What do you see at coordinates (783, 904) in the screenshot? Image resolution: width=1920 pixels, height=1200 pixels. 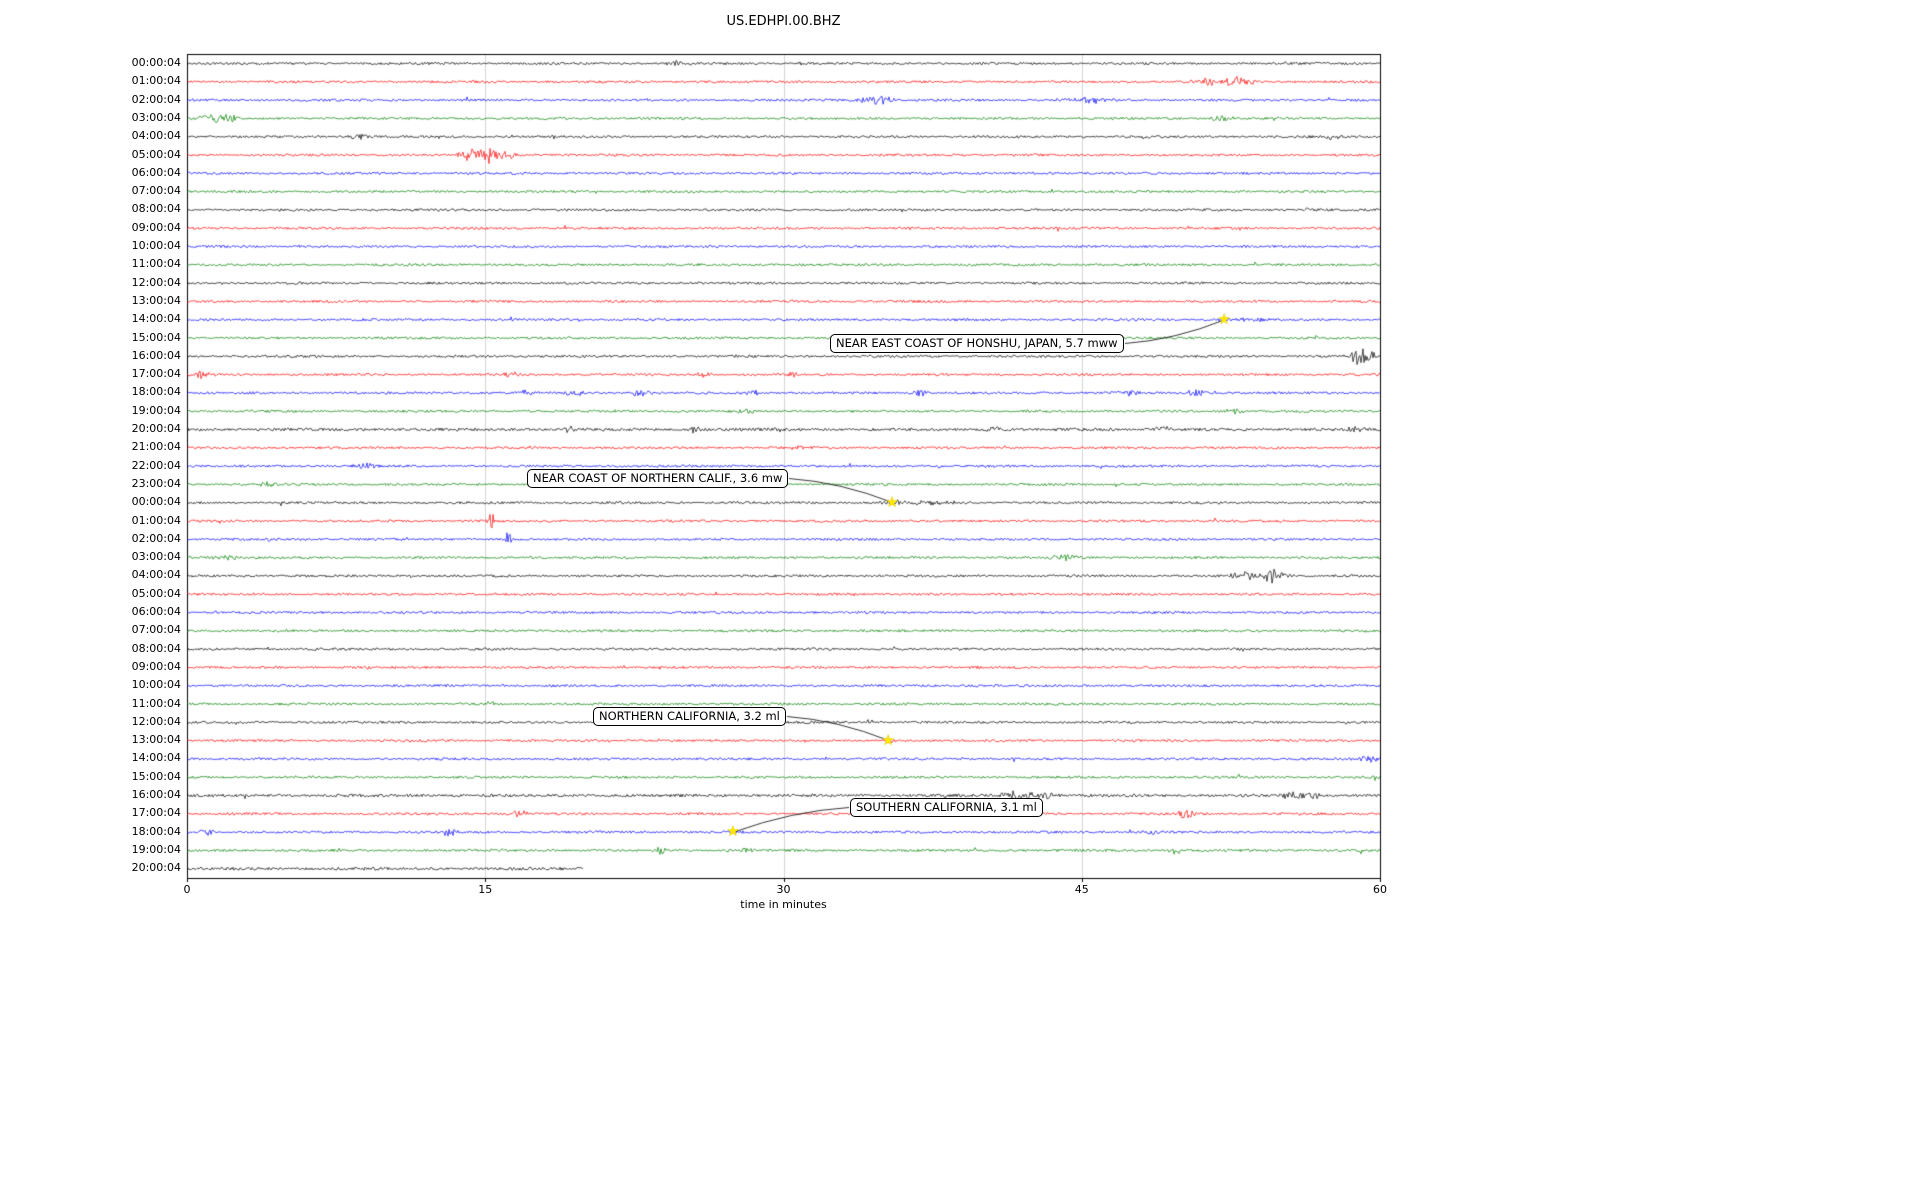 I see `x-axis-title: time in minutes` at bounding box center [783, 904].